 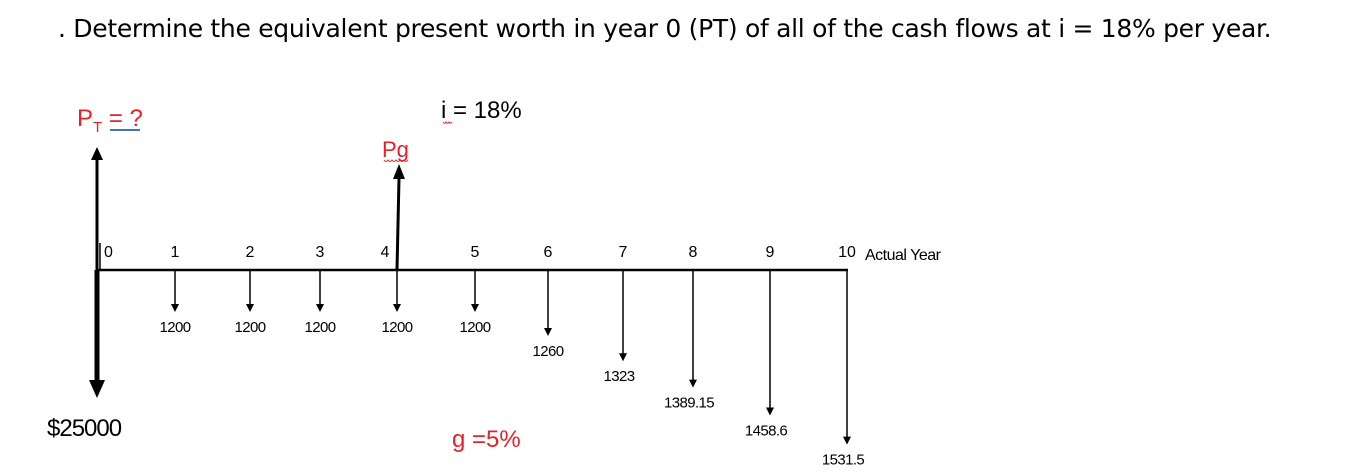 What do you see at coordinates (847, 252) in the screenshot?
I see `year-label-10: 10` at bounding box center [847, 252].